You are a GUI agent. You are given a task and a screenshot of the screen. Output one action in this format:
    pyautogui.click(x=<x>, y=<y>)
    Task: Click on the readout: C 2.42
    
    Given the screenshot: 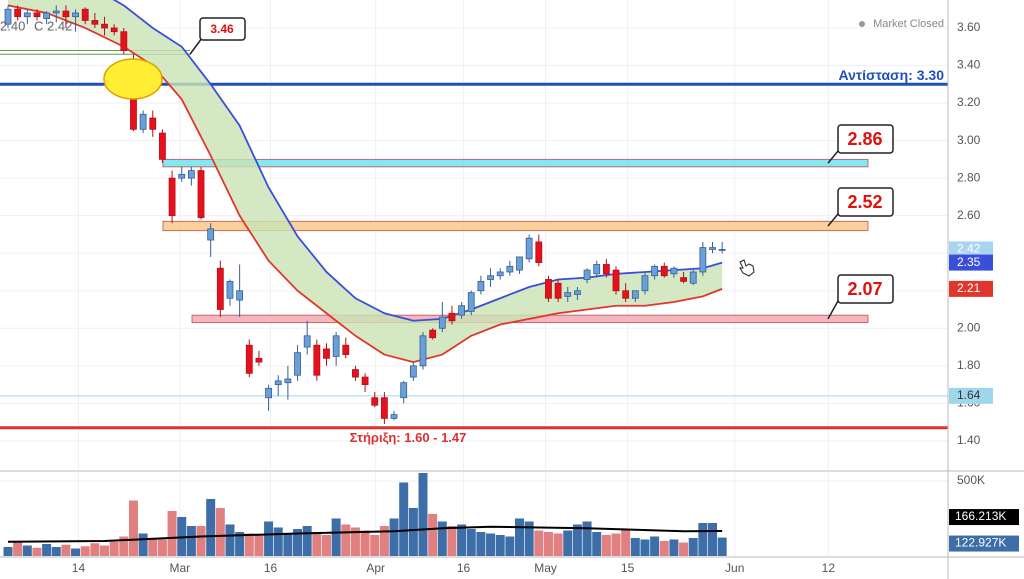 What is the action you would take?
    pyautogui.click(x=53, y=25)
    